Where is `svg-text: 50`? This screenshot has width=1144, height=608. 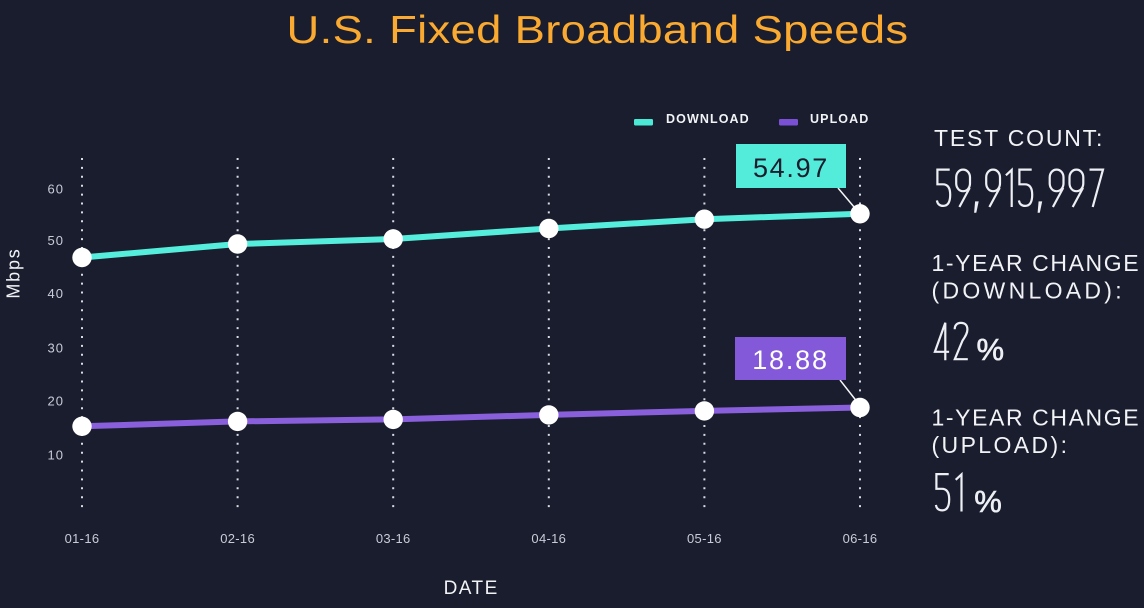 svg-text: 50 is located at coordinates (56, 240).